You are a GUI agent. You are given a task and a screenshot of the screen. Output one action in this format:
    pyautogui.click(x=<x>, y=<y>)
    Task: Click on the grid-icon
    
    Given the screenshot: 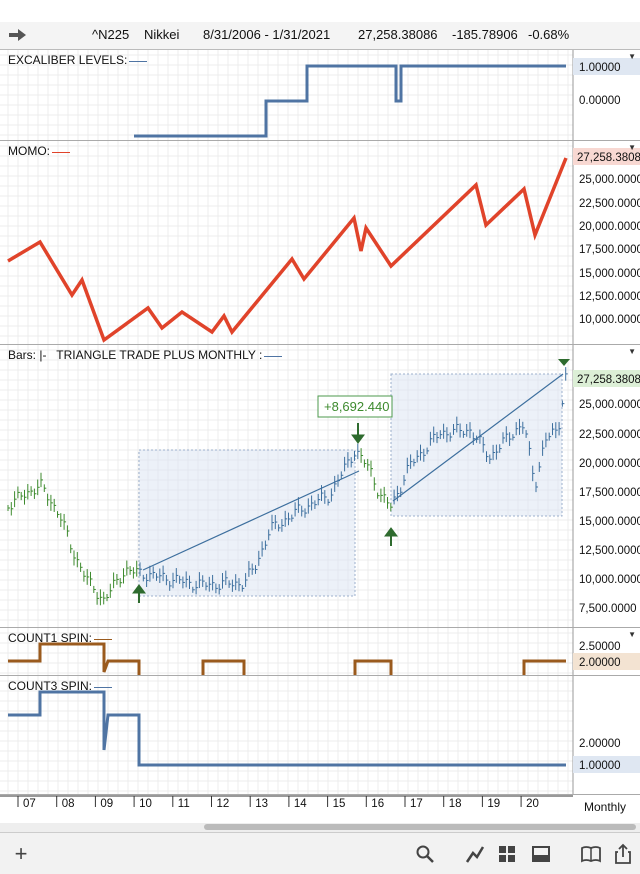 What is the action you would take?
    pyautogui.click(x=507, y=854)
    